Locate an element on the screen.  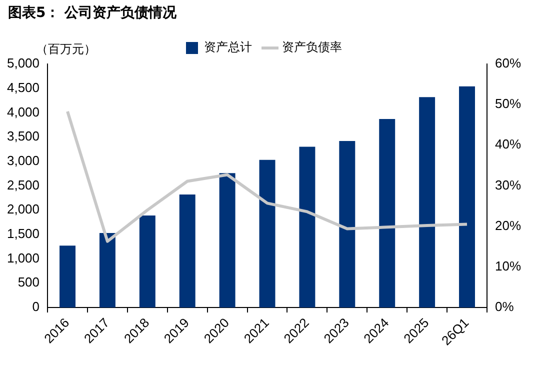
y2-tick-label: 60% is located at coordinates (508, 63).